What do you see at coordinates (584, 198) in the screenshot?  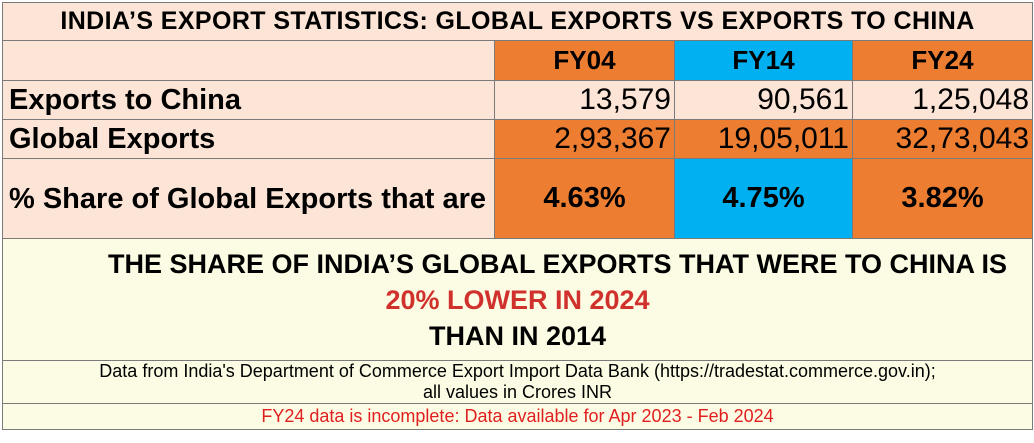 I see `cell-share-fy04: 4.63%` at bounding box center [584, 198].